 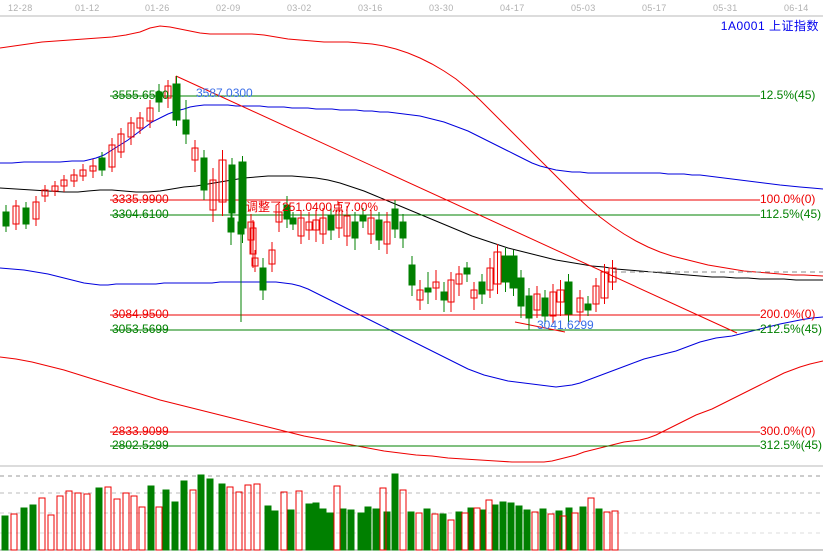 What do you see at coordinates (20, 8) in the screenshot?
I see `axis-date-label: 12-28` at bounding box center [20, 8].